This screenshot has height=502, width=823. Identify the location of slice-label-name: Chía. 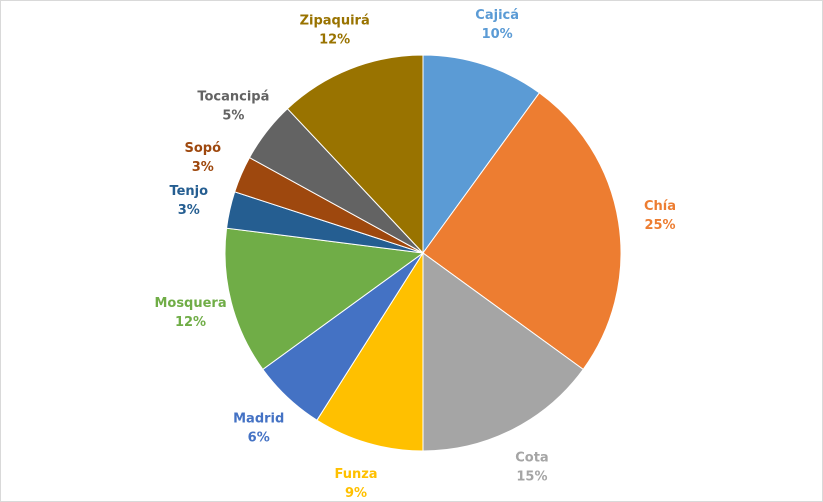
(660, 206).